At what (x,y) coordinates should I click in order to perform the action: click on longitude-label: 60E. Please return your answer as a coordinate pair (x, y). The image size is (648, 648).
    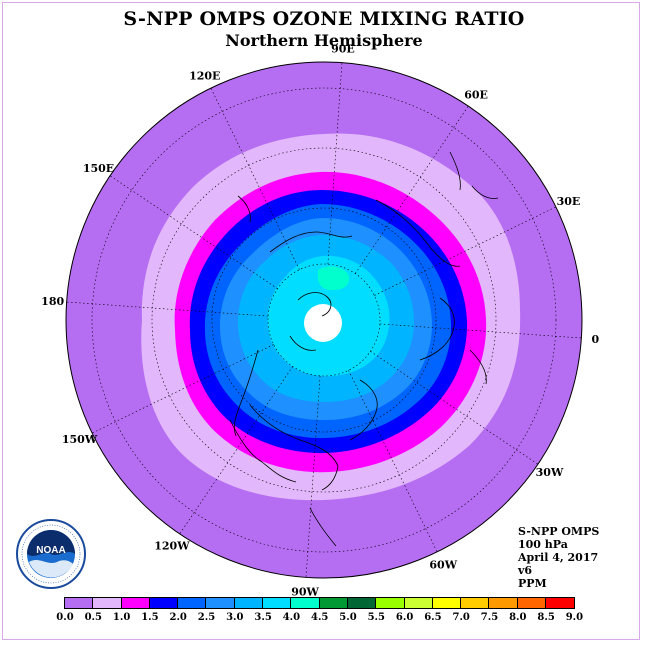
    Looking at the image, I should click on (476, 95).